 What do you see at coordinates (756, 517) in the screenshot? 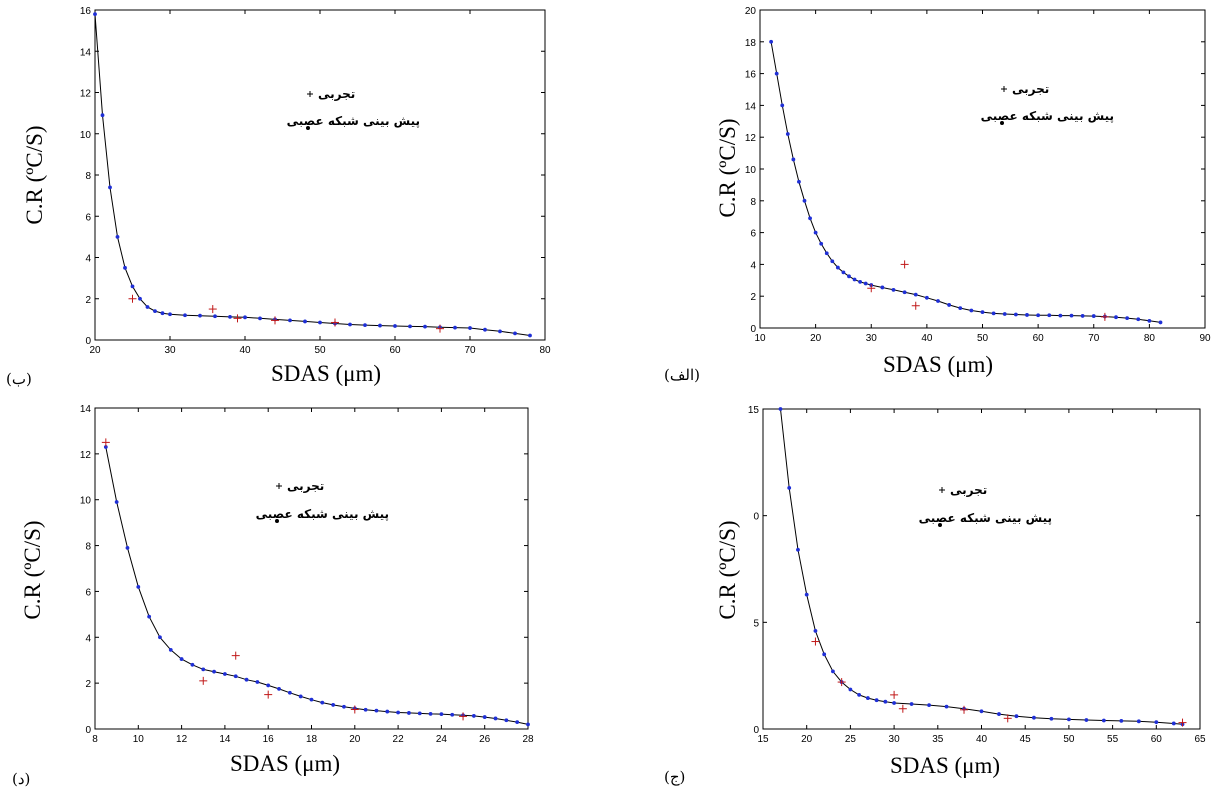
I see `y-tick-label: 0` at bounding box center [756, 517].